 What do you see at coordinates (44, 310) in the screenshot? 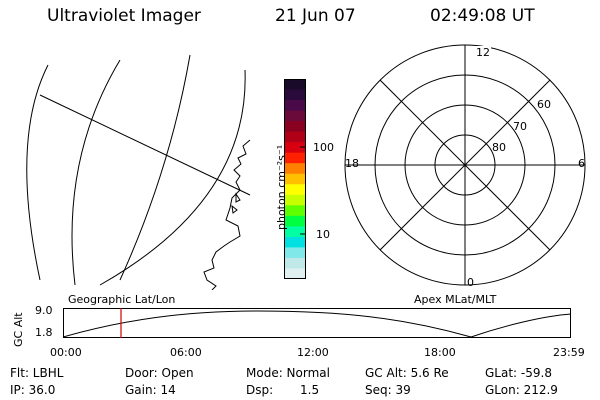
I see `timeline-y-tick-max: 9.0` at bounding box center [44, 310].